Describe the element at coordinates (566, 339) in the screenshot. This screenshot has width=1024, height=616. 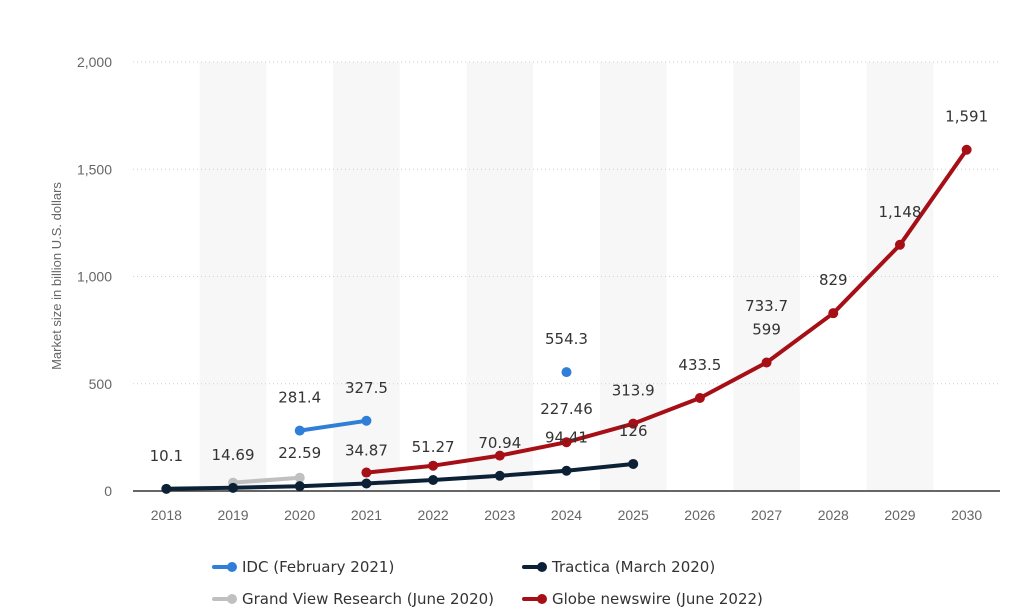
I see `data-label: 554.3` at that location.